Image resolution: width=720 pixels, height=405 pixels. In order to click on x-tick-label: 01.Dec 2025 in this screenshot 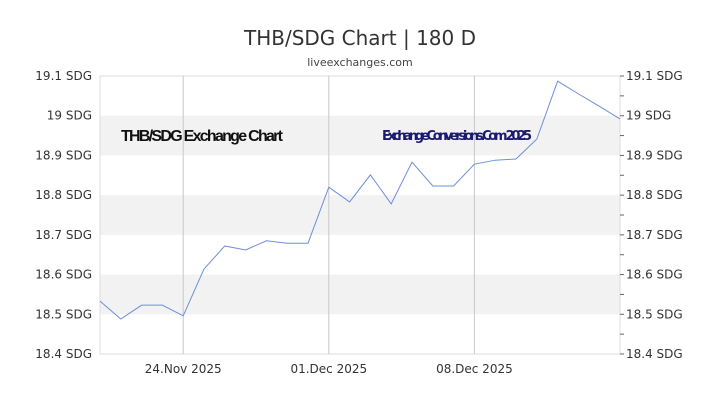, I will do `click(328, 369)`.